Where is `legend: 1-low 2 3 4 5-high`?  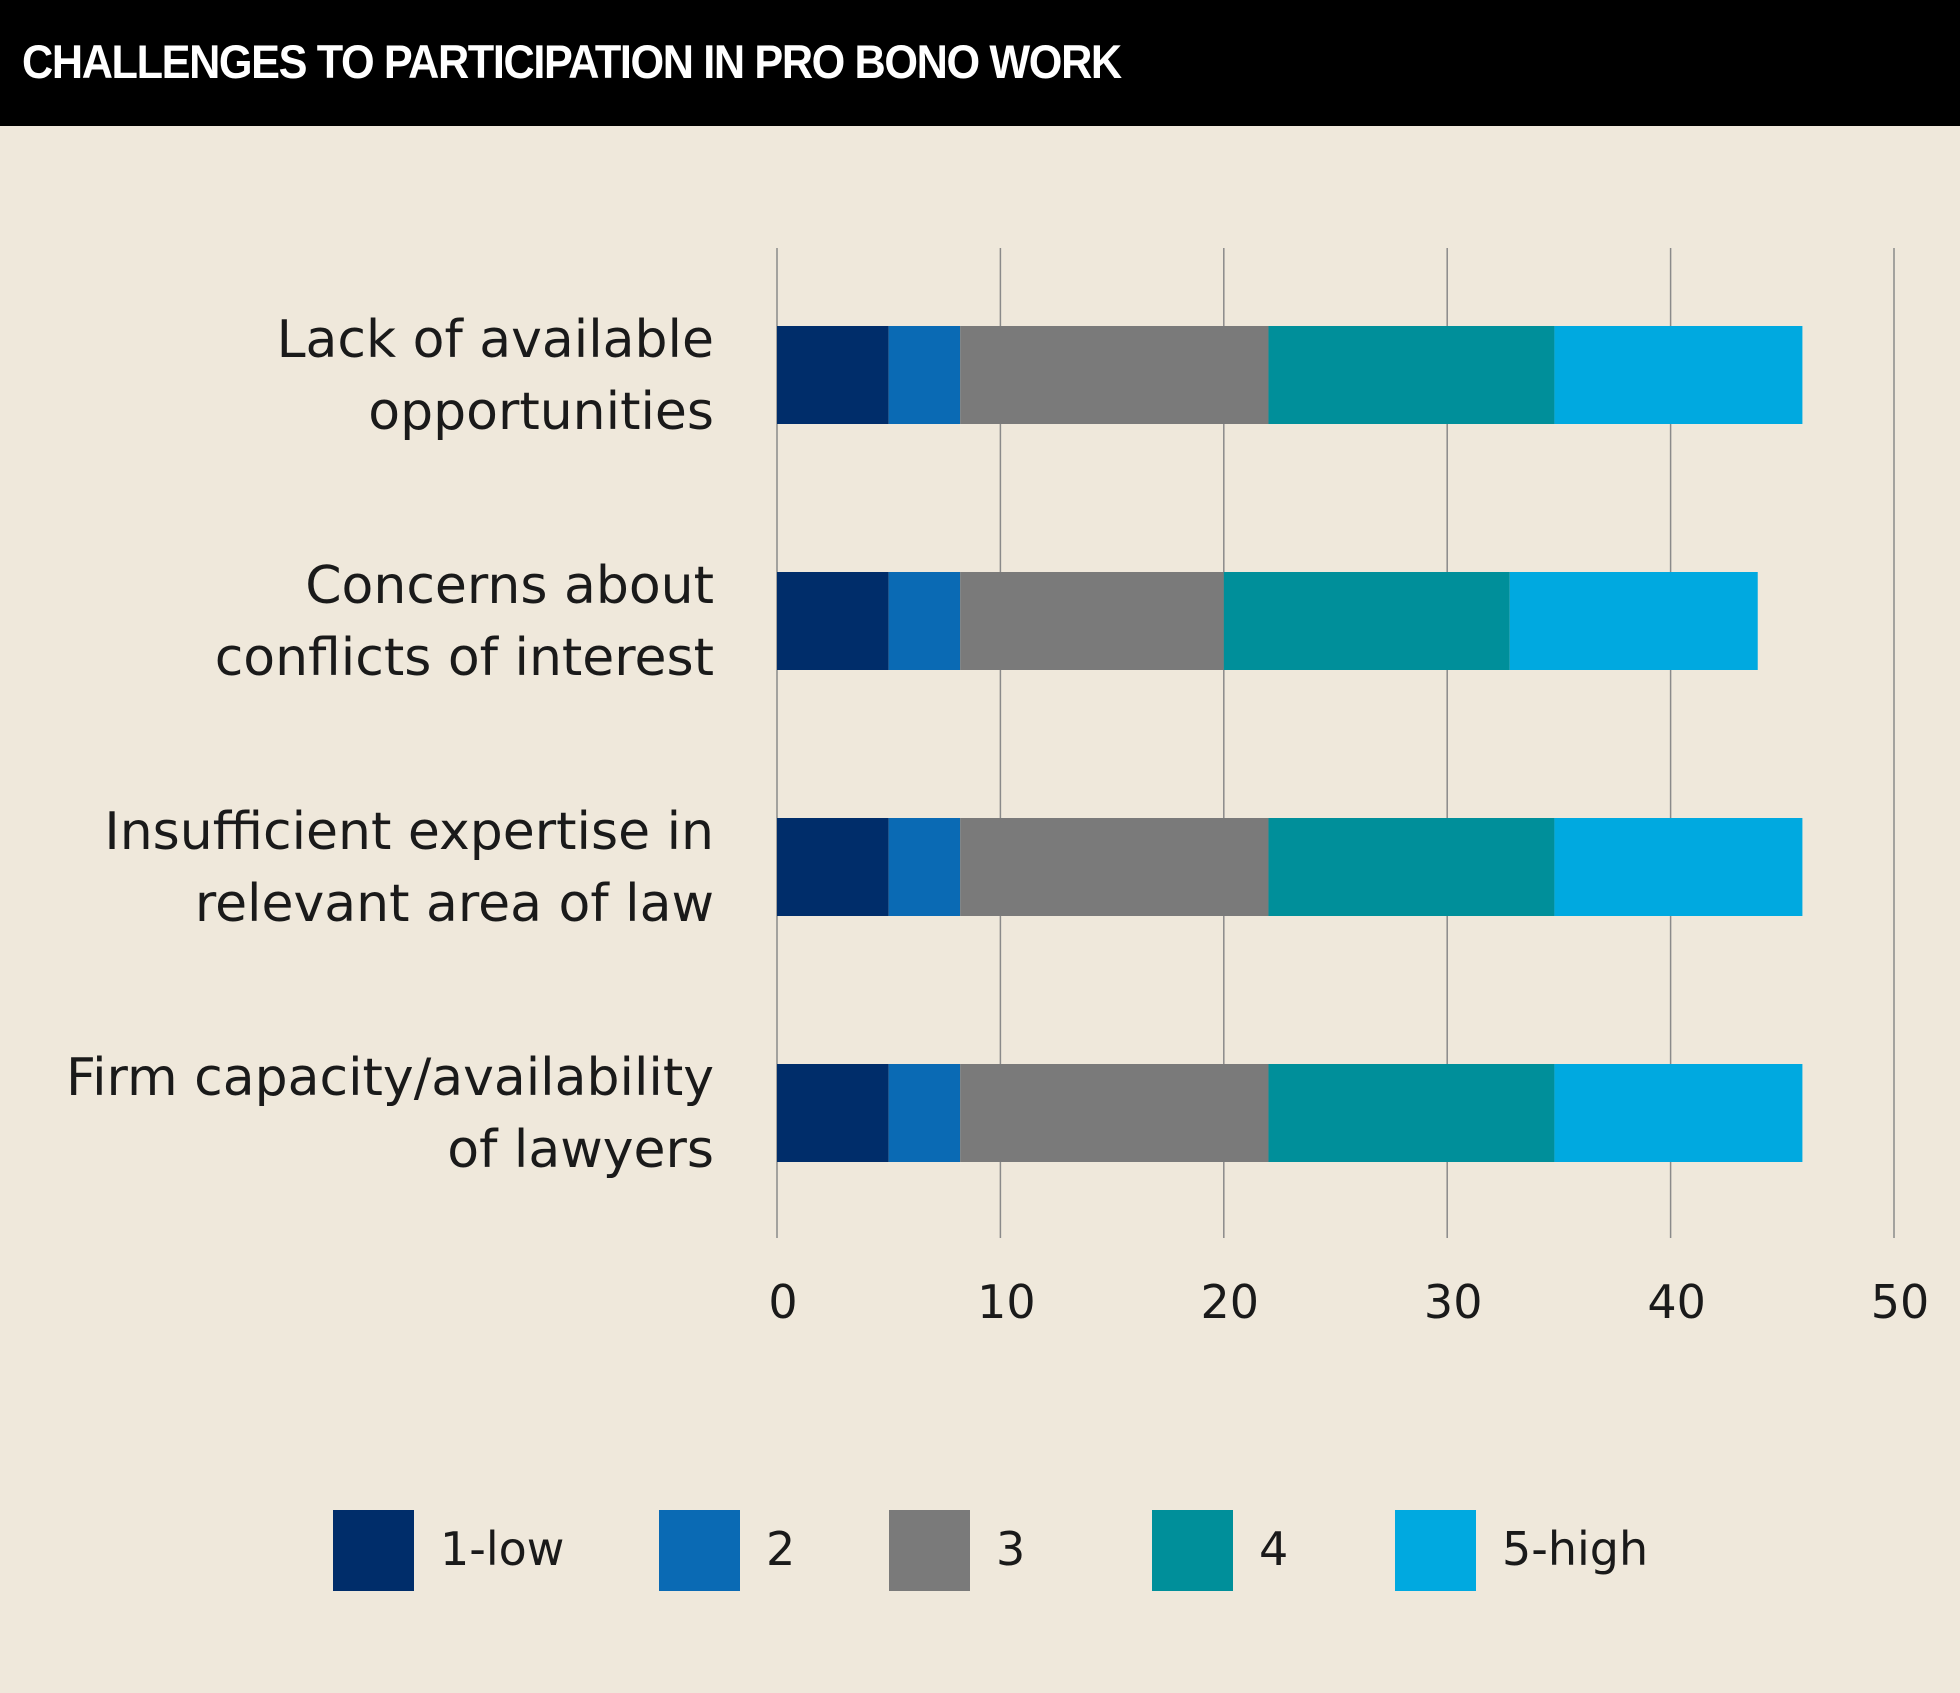
legend: 1-low 2 3 4 5-high is located at coordinates (980, 1551).